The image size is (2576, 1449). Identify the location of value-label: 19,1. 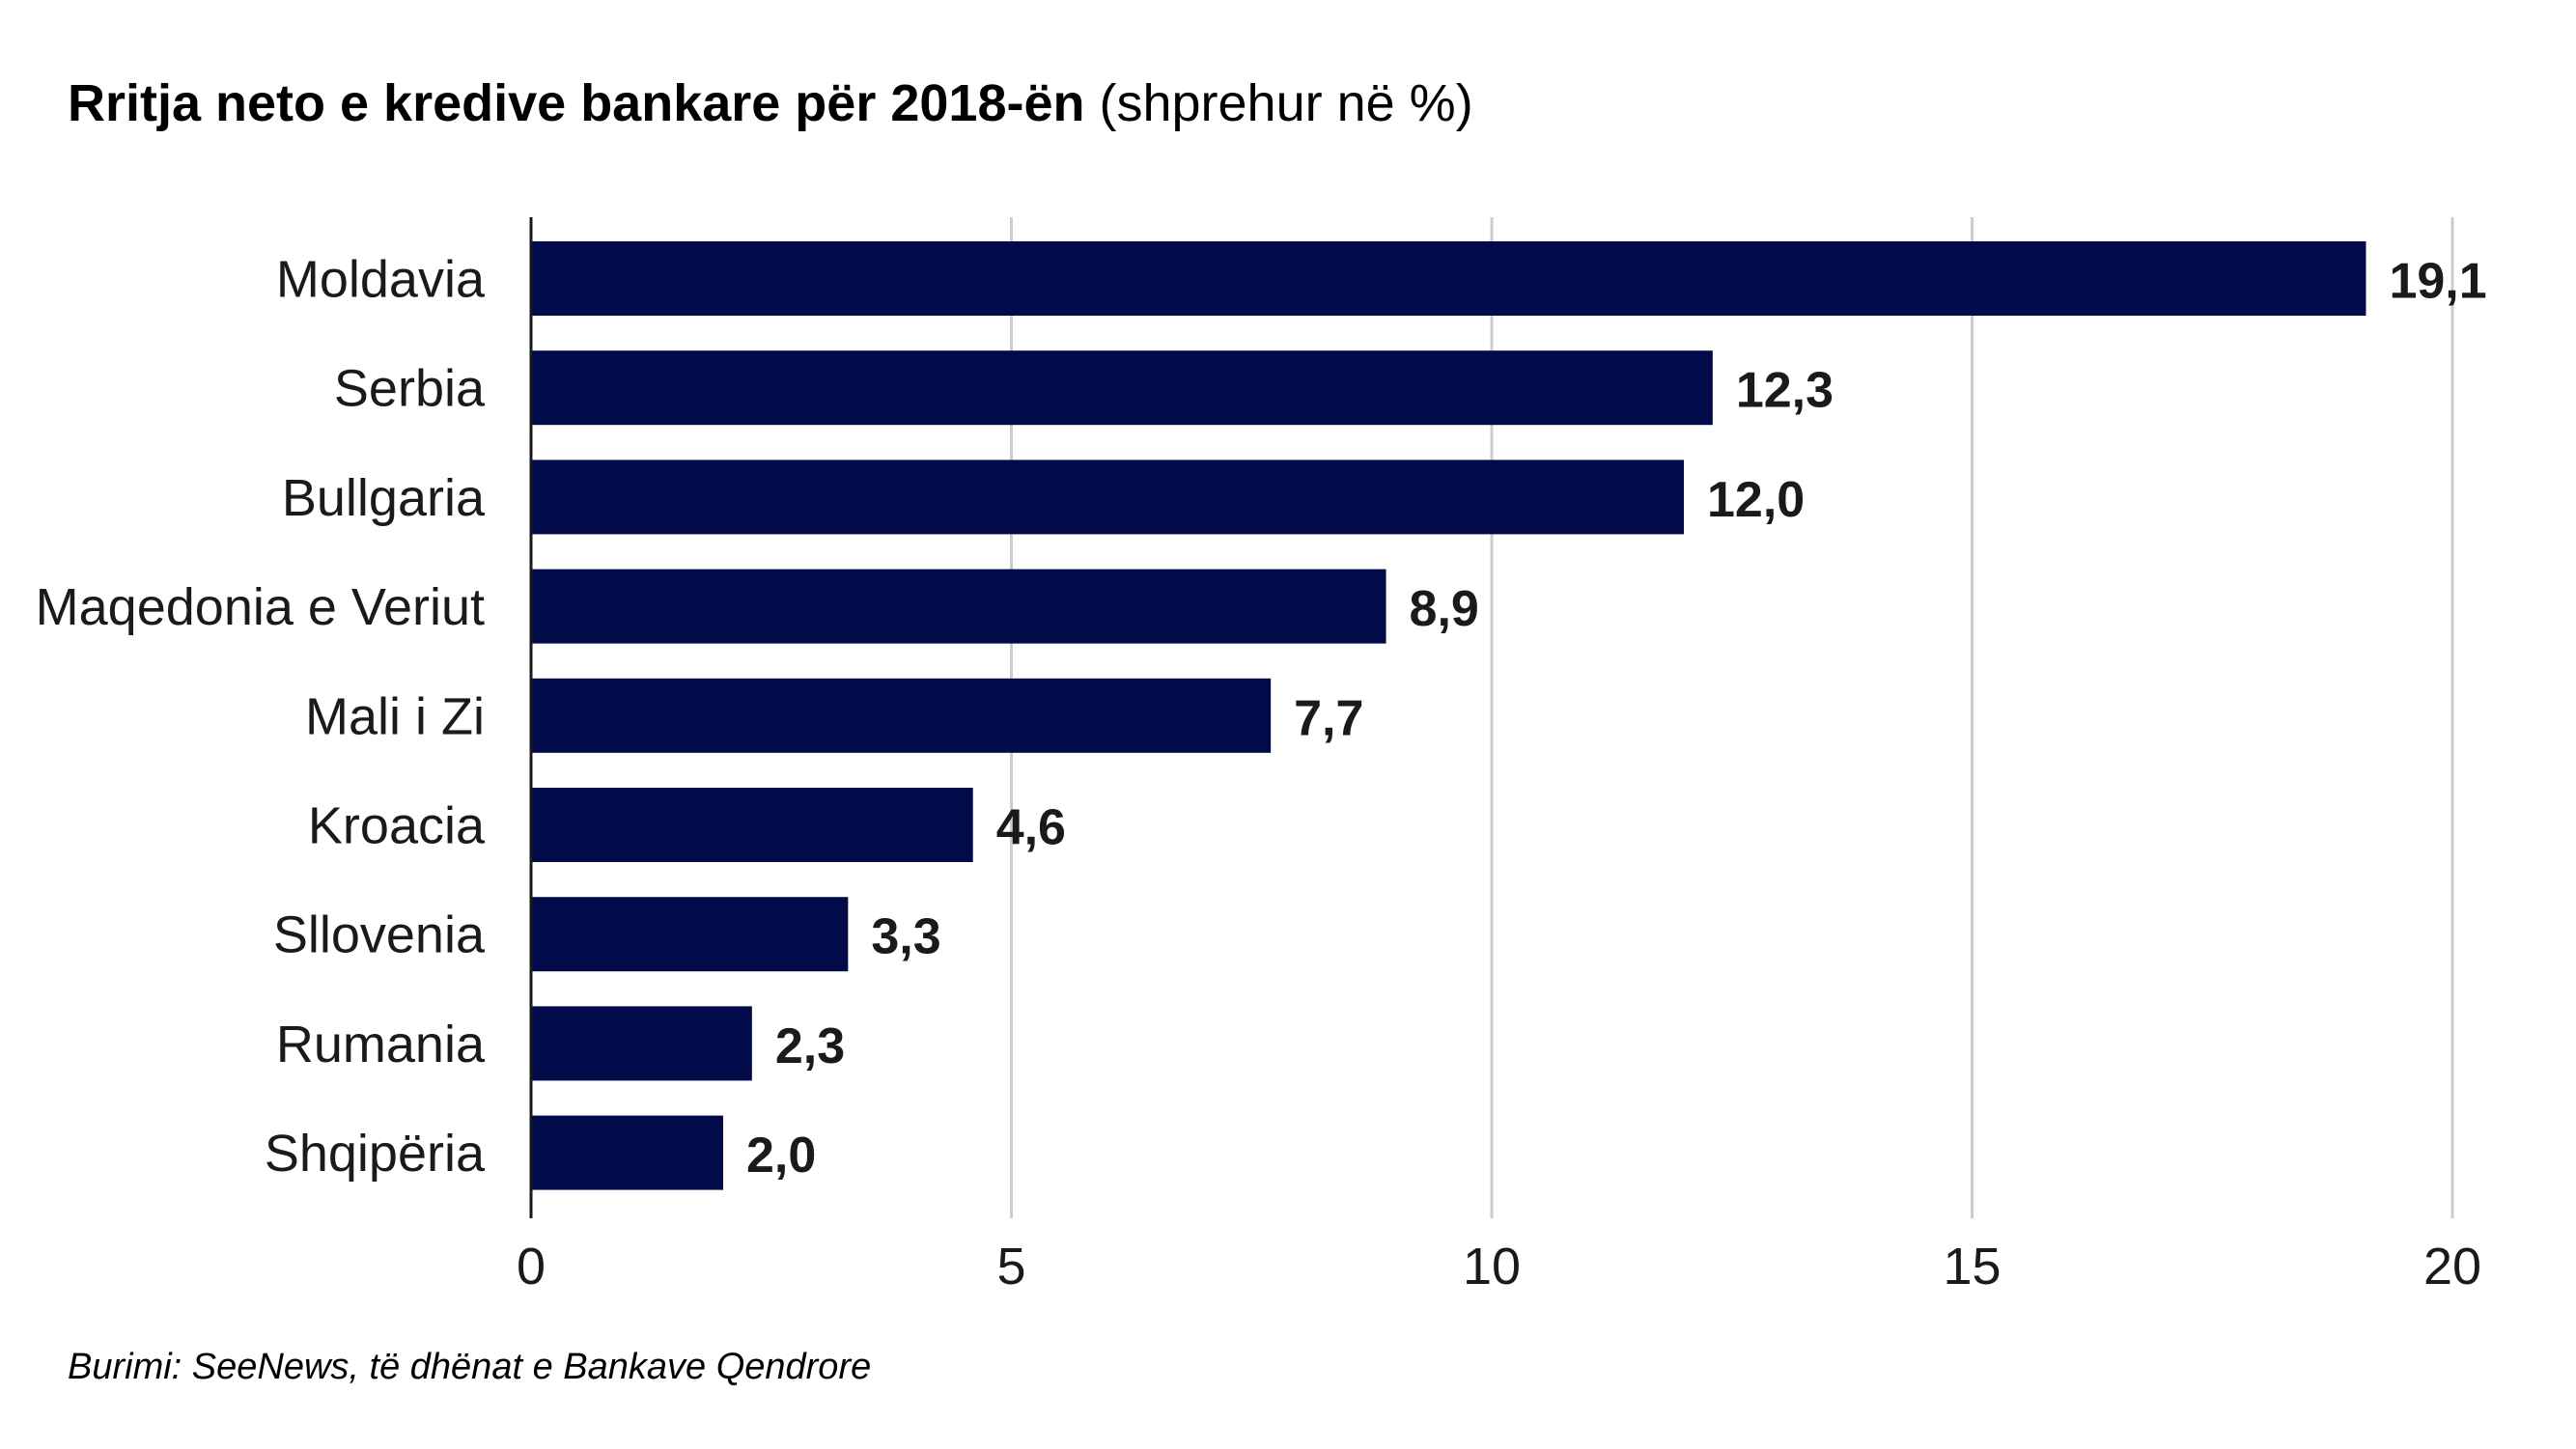
(2438, 282).